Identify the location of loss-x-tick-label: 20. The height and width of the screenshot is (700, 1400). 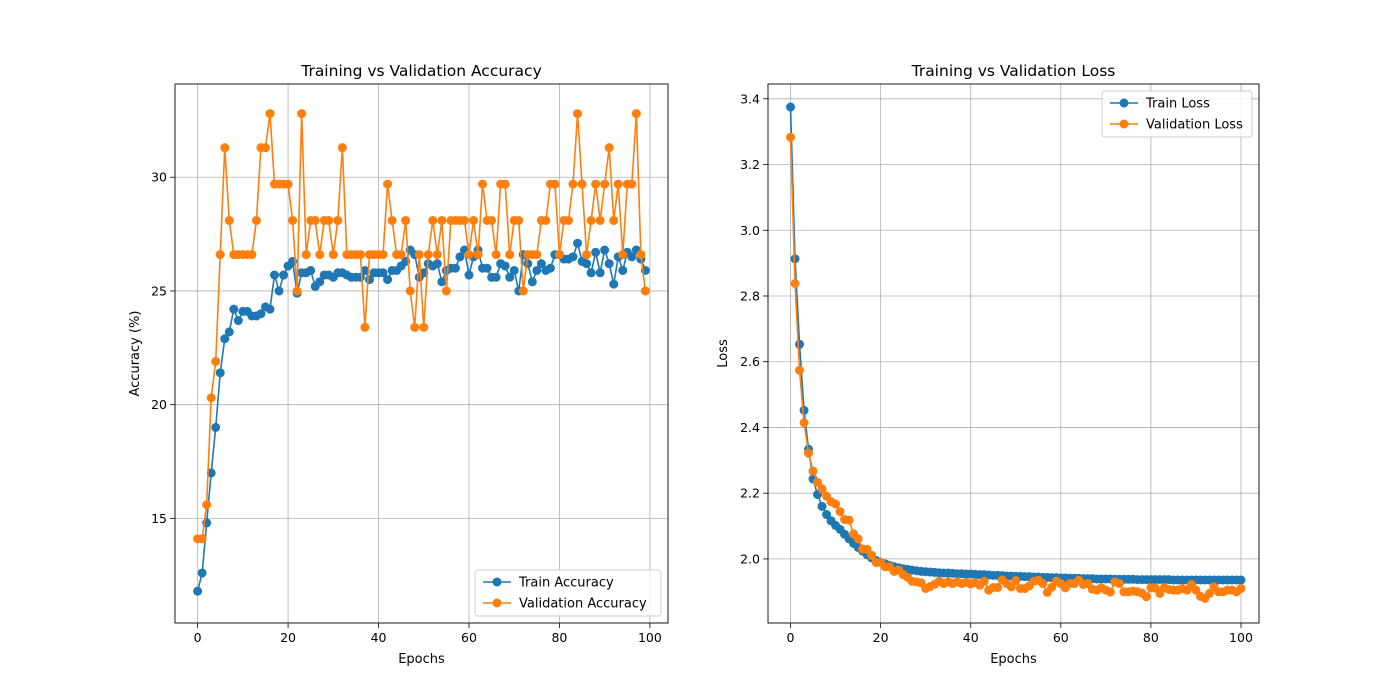
(881, 637).